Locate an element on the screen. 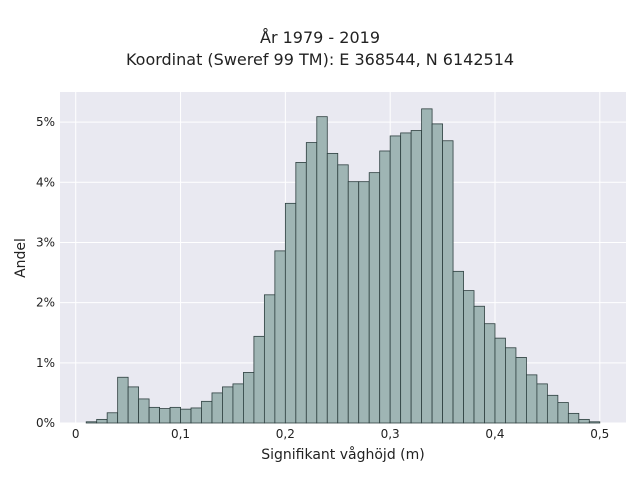  x-tick-label: 0,2 is located at coordinates (285, 434).